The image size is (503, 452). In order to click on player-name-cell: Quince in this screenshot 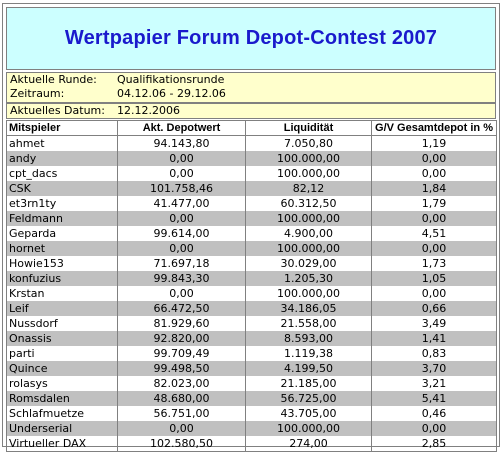, I will do `click(62, 368)`.